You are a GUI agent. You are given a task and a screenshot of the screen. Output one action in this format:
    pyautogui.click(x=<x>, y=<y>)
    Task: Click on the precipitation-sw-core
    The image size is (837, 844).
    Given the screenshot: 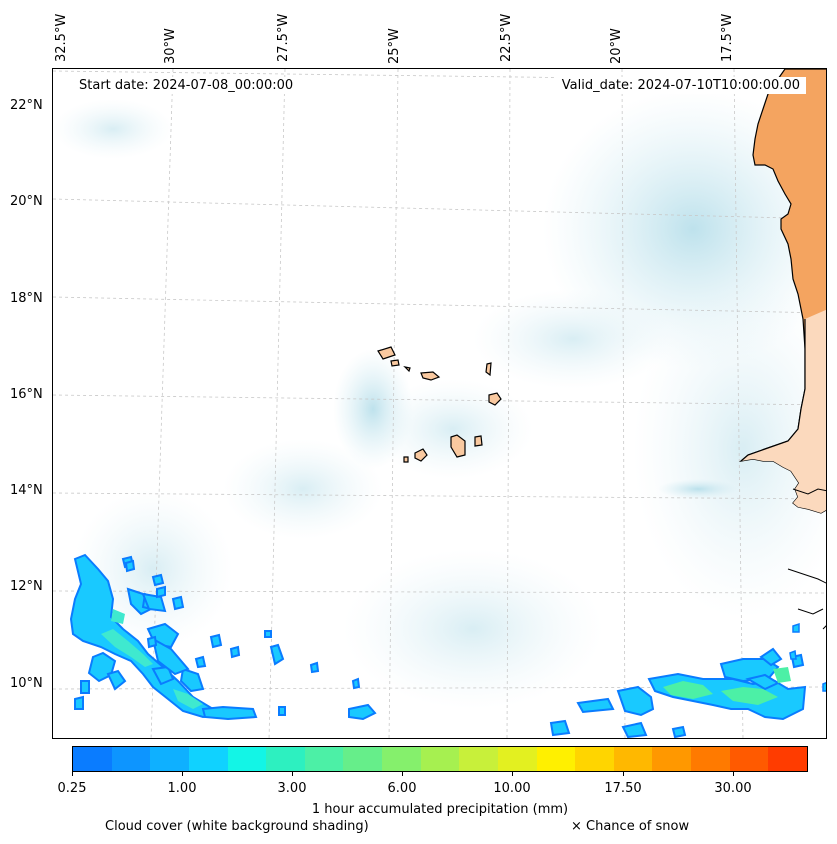 What is the action you would take?
    pyautogui.click(x=152, y=659)
    